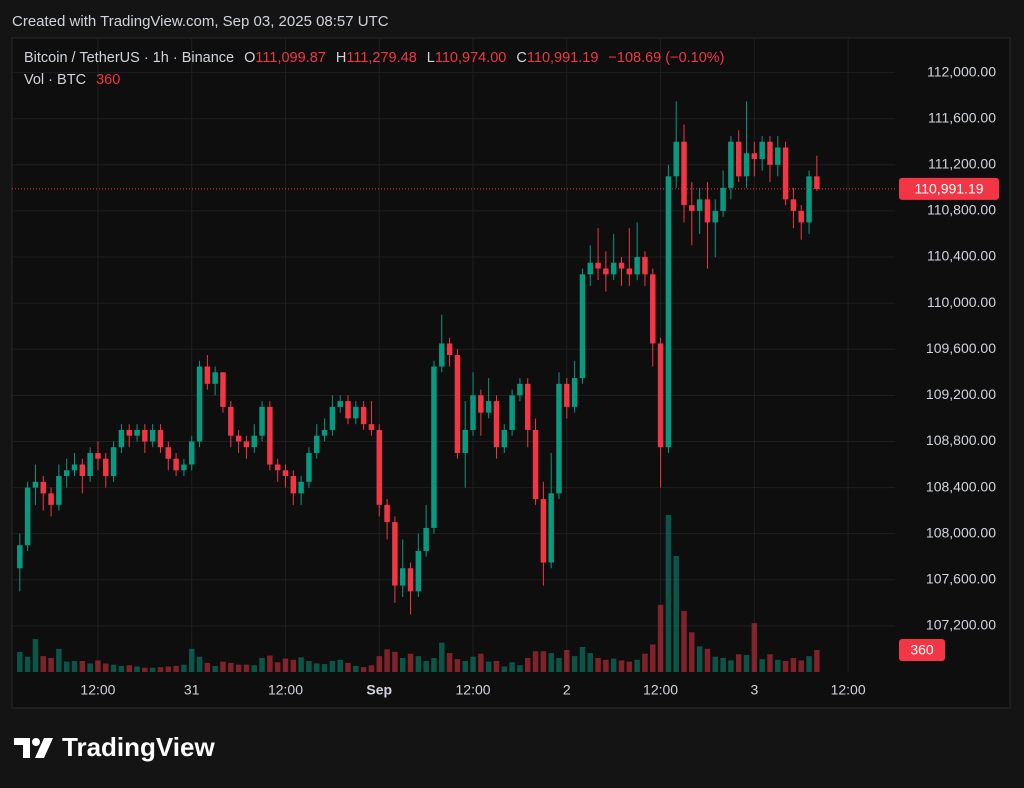 The image size is (1024, 788). What do you see at coordinates (563, 58) in the screenshot?
I see `legend-value: 110,991.19` at bounding box center [563, 58].